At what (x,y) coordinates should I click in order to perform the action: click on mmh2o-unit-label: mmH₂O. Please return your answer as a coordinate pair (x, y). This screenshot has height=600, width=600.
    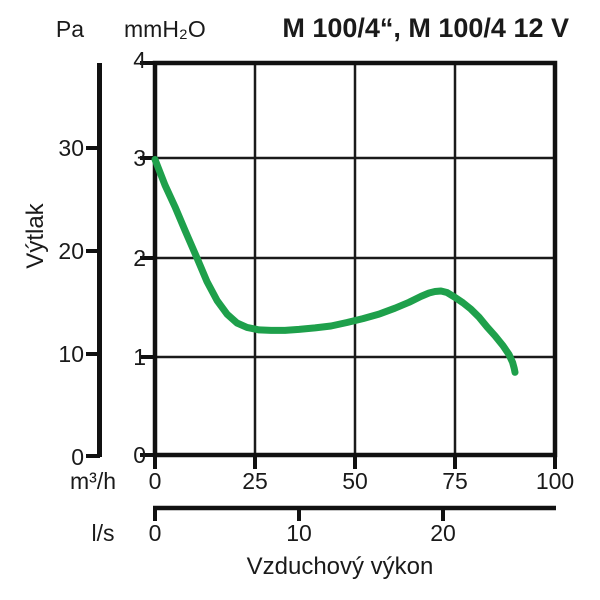
    Looking at the image, I should click on (165, 29).